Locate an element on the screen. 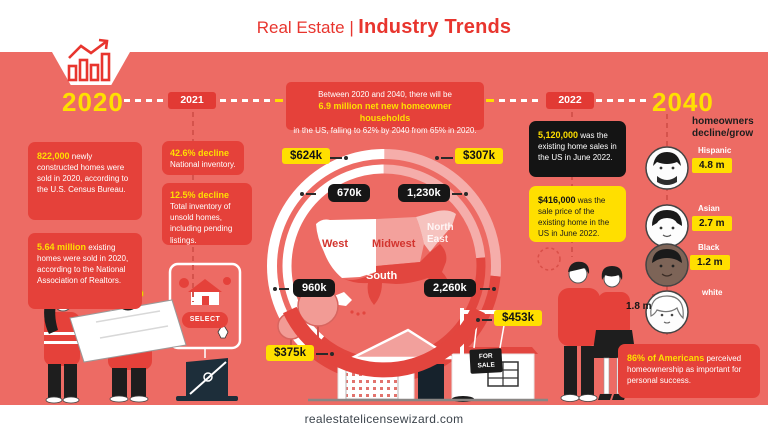 The image size is (768, 432). page-title: Real Estate | Industry Trends is located at coordinates (384, 27).